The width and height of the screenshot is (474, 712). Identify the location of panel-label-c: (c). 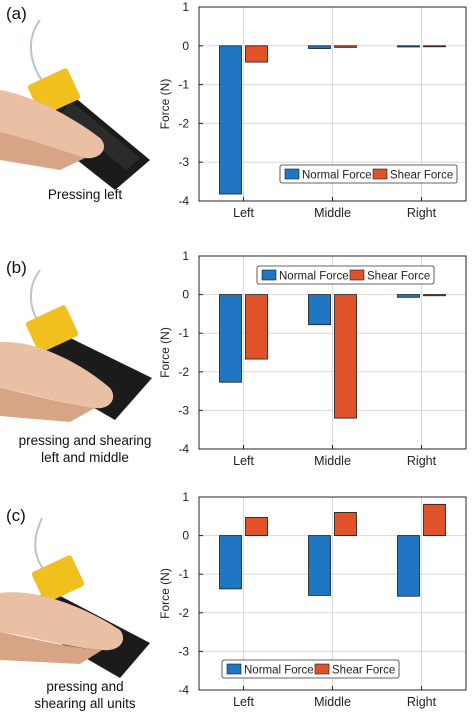
(16, 515).